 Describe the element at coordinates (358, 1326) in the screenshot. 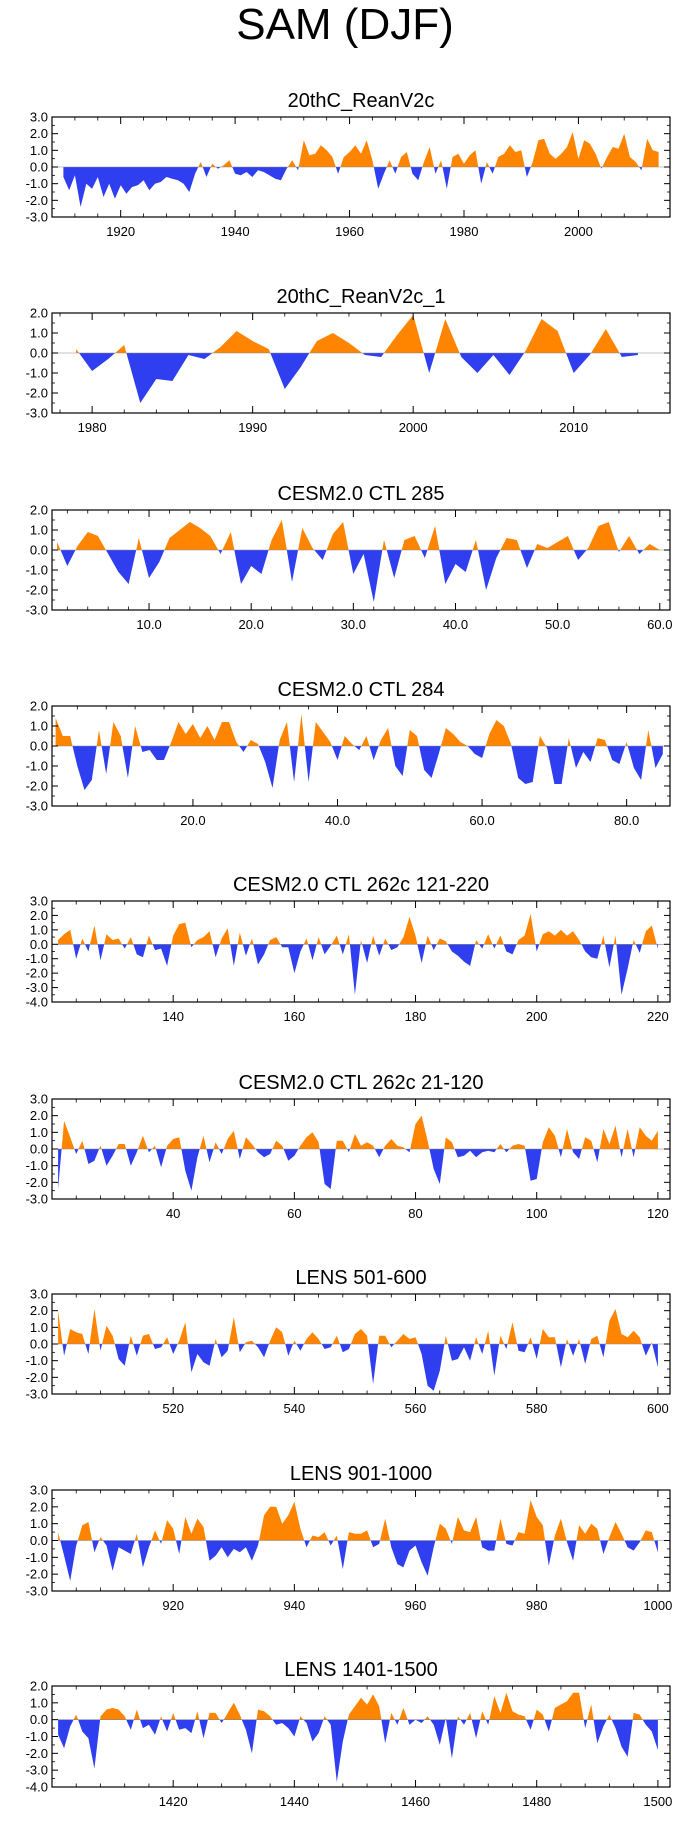

I see `positive-area-series` at that location.